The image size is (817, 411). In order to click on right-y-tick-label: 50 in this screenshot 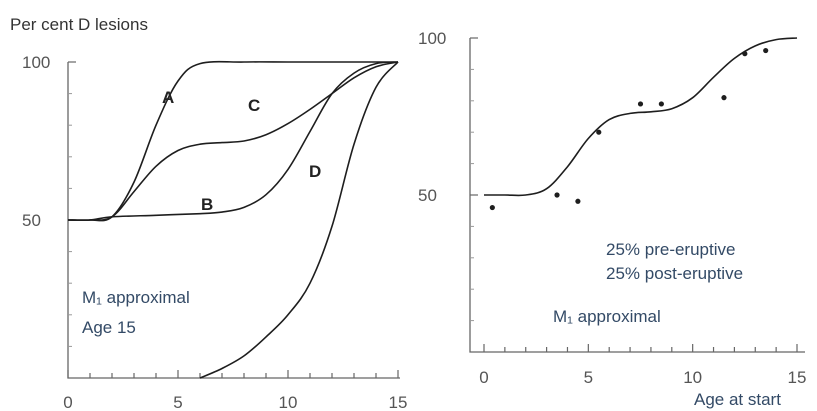, I will do `click(427, 195)`.